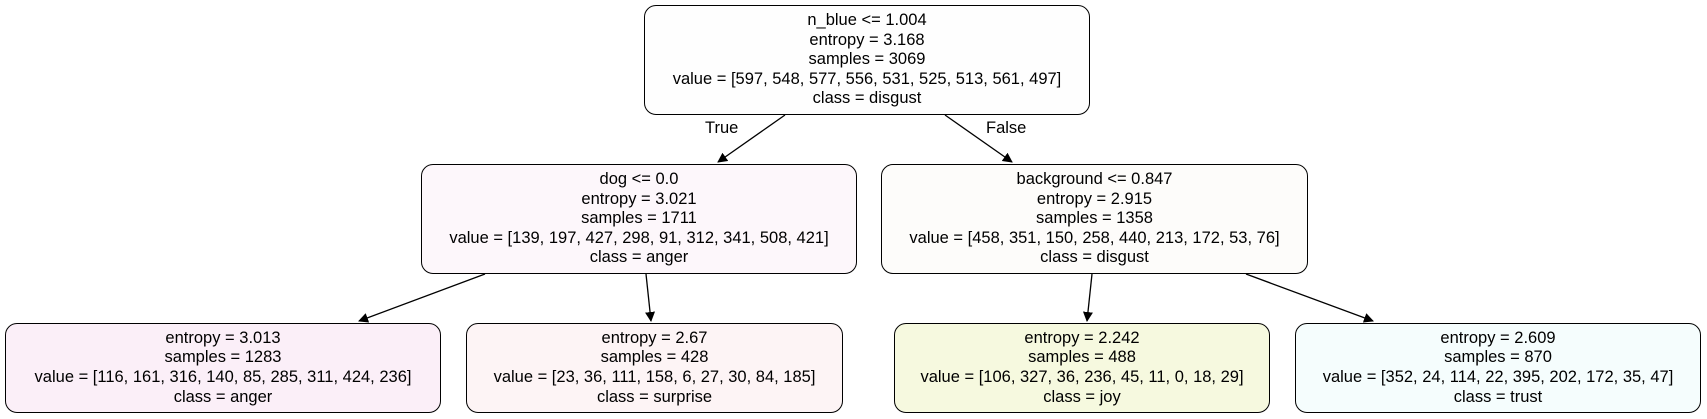 Image resolution: width=1707 pixels, height=419 pixels. I want to click on edge-left-leftright, so click(650, 297).